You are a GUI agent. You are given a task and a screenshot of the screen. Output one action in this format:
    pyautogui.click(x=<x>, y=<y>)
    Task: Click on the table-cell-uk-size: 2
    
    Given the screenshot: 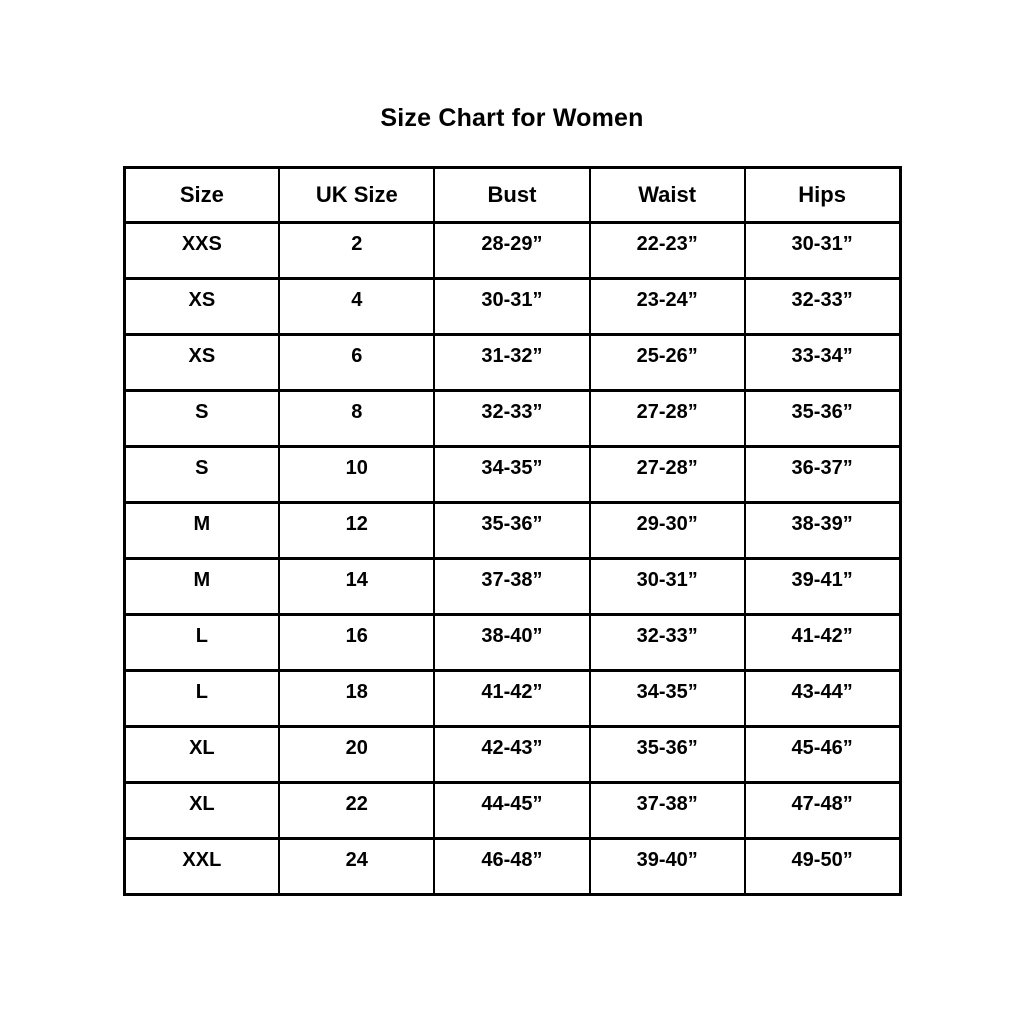 What is the action you would take?
    pyautogui.click(x=357, y=250)
    